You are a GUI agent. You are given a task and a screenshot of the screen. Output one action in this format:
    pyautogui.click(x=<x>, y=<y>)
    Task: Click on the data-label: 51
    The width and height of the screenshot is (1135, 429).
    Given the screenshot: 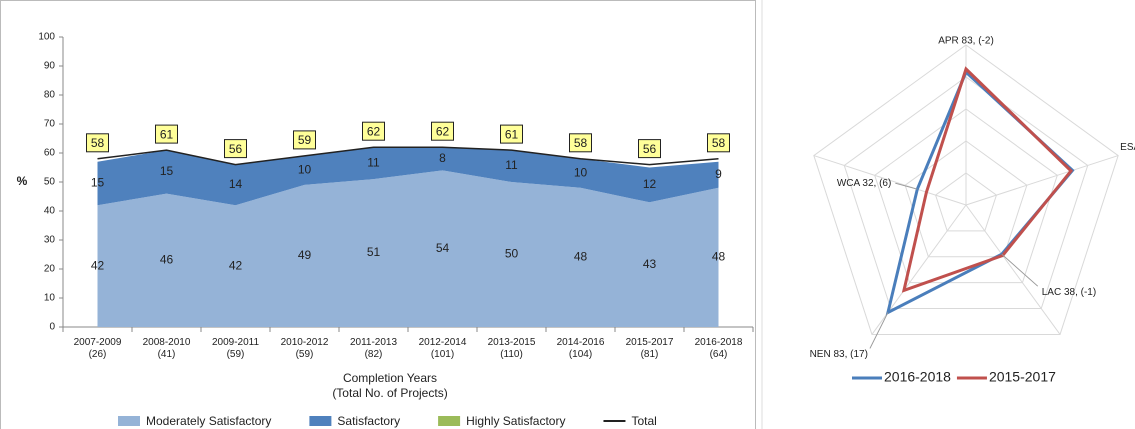 What is the action you would take?
    pyautogui.click(x=374, y=252)
    